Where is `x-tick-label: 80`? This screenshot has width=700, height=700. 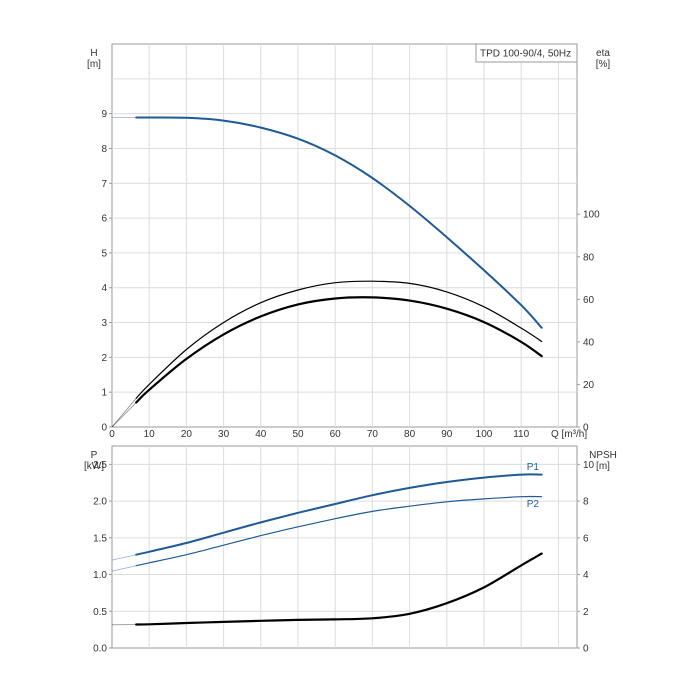
x-tick-label: 80 is located at coordinates (410, 434).